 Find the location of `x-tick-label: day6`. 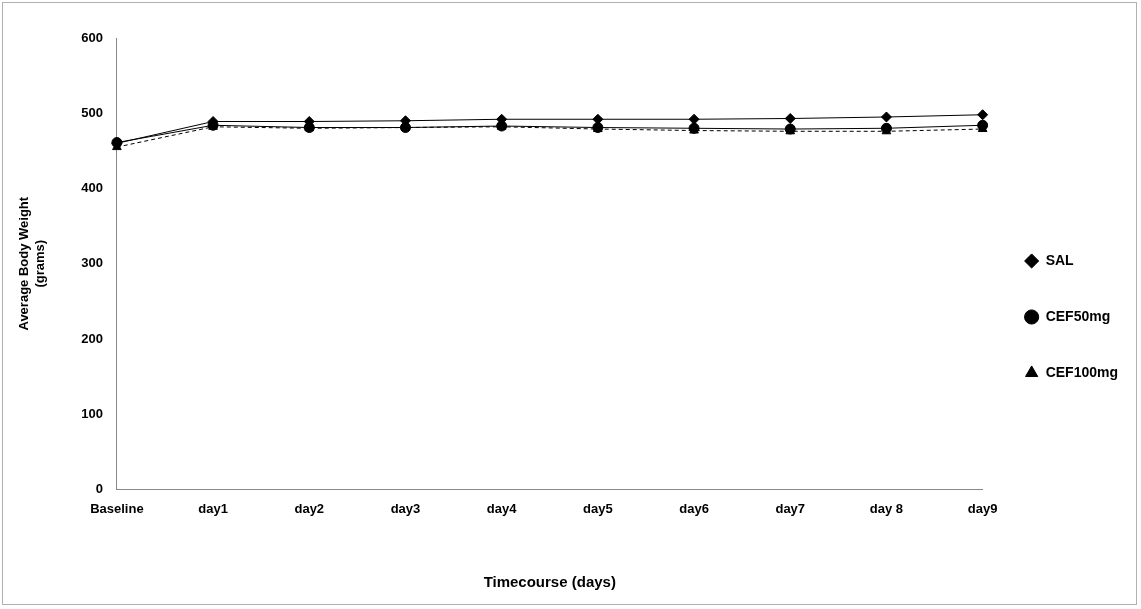

x-tick-label: day6 is located at coordinates (694, 508).